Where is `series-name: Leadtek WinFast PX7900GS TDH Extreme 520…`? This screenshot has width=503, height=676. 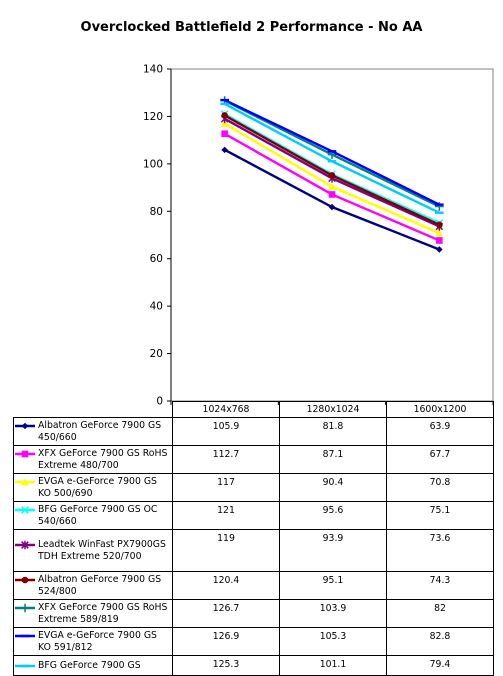
series-name: Leadtek WinFast PX7900GS TDH Extreme 520… is located at coordinates (102, 550).